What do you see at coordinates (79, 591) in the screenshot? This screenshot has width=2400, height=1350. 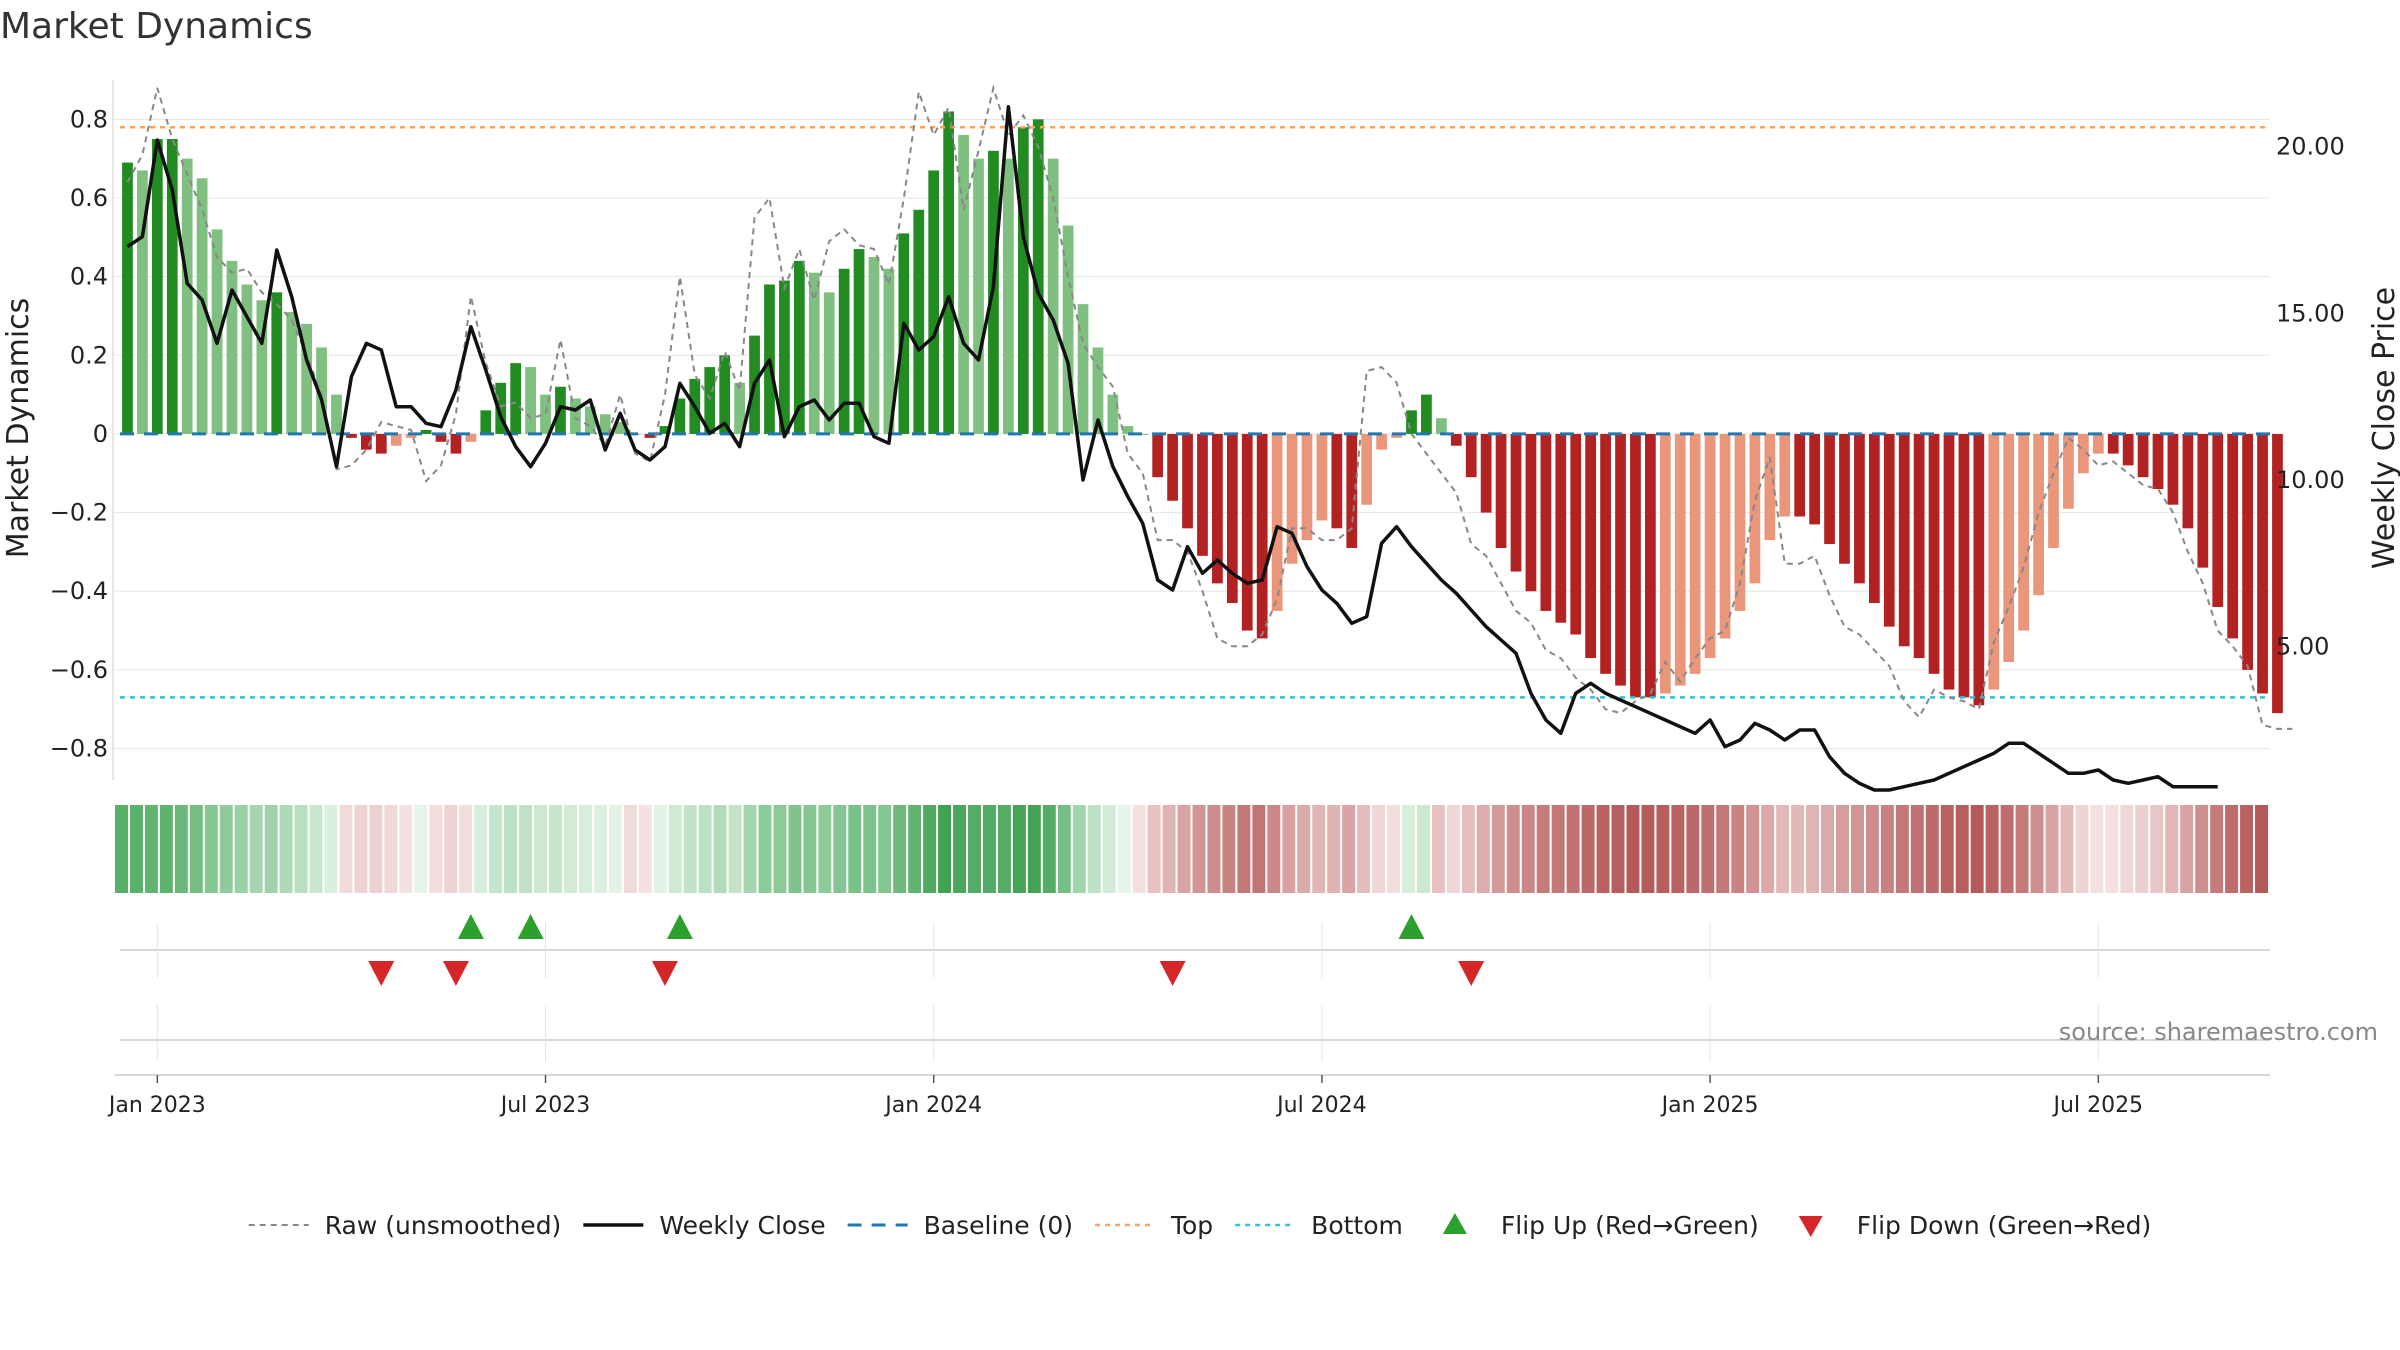 I see `left-tick-label: −0.4` at bounding box center [79, 591].